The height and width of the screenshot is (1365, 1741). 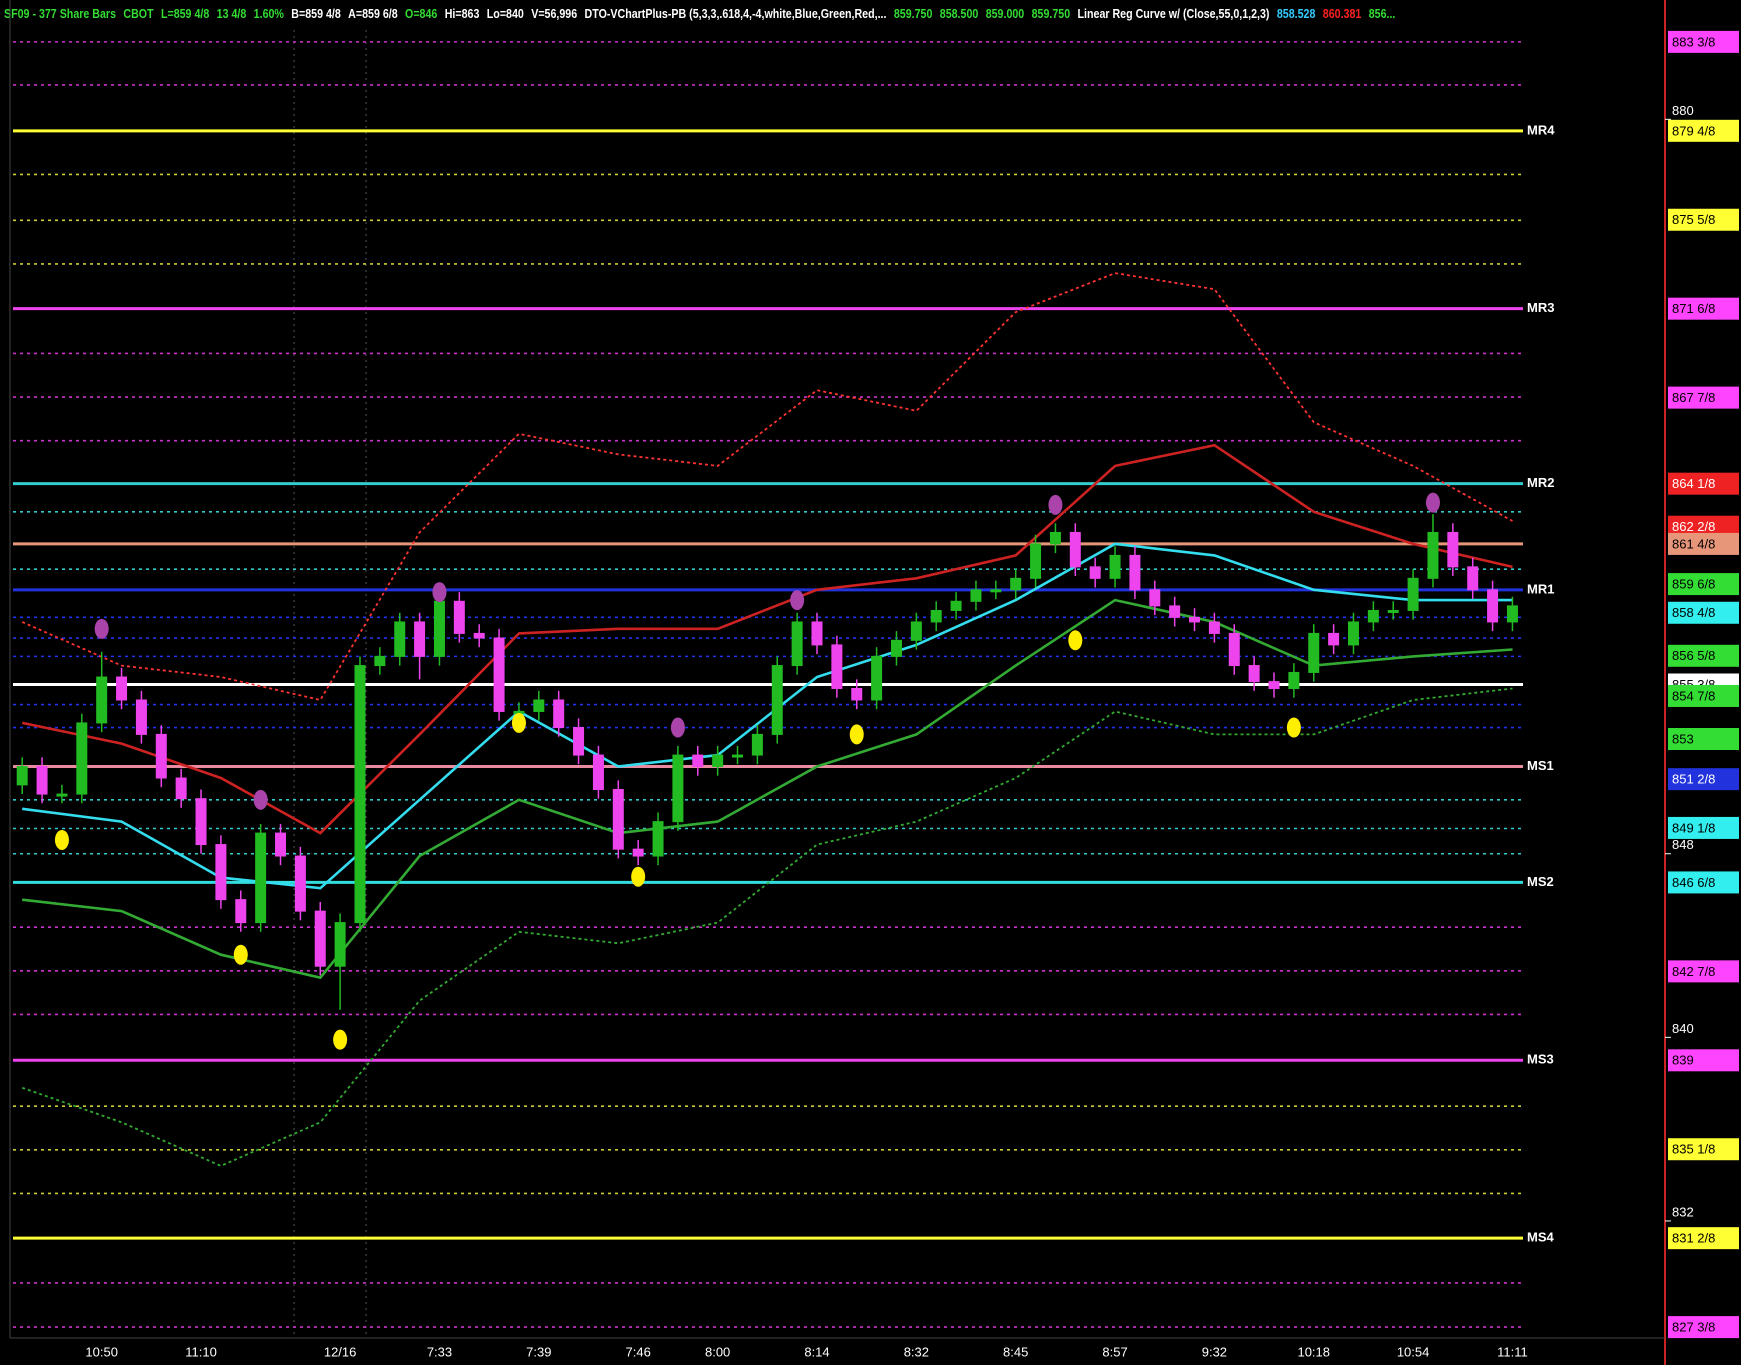 I want to click on price-tag-label: 853, so click(x=1683, y=738).